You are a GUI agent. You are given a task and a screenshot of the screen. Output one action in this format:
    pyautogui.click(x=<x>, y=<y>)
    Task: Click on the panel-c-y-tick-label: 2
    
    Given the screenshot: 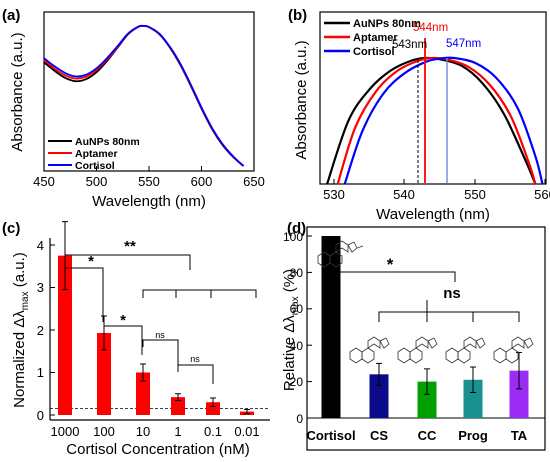 What is the action you would take?
    pyautogui.click(x=40, y=330)
    